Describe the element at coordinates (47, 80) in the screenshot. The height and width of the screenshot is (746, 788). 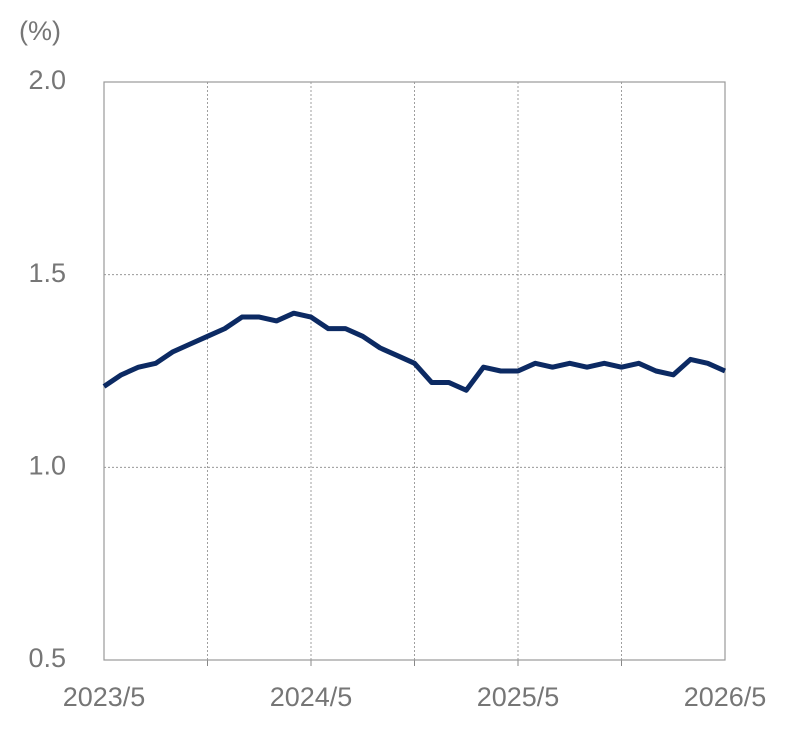
I see `y-tick-label: 2.0` at that location.